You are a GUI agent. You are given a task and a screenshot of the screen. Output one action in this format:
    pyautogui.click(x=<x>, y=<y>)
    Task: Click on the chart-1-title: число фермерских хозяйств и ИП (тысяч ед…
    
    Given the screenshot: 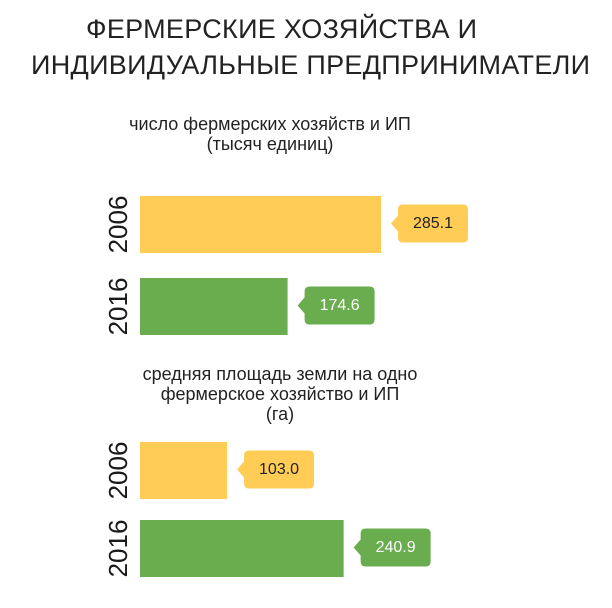 What is the action you would take?
    pyautogui.click(x=270, y=134)
    